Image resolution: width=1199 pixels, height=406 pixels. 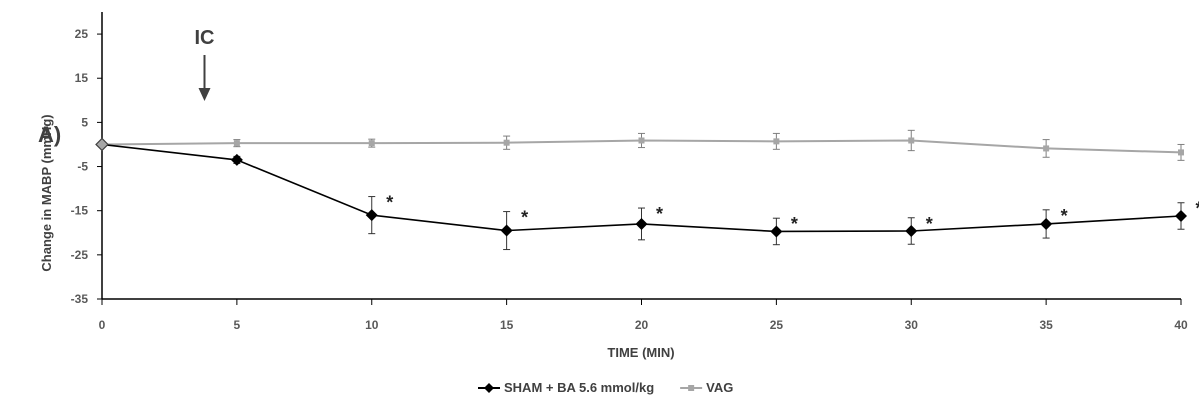 I want to click on legend-item: SHAM + BA 5.6 mmol/kg, so click(x=566, y=387).